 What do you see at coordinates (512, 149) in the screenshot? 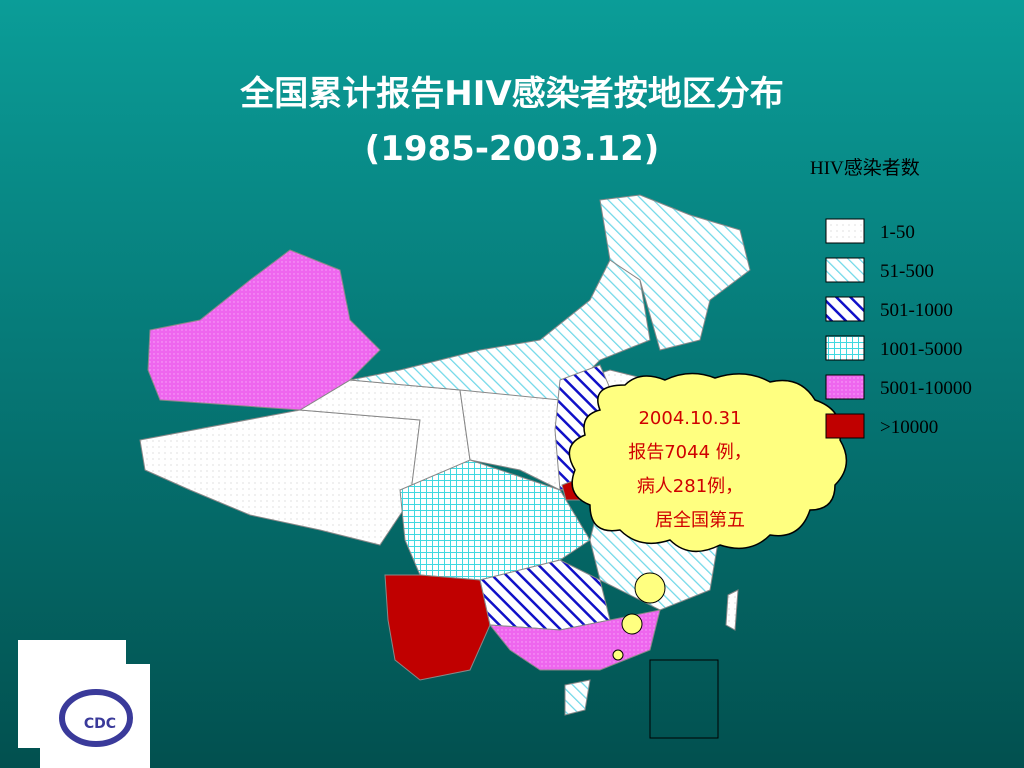
I see `subtitle: (1985-2003.12)` at bounding box center [512, 149].